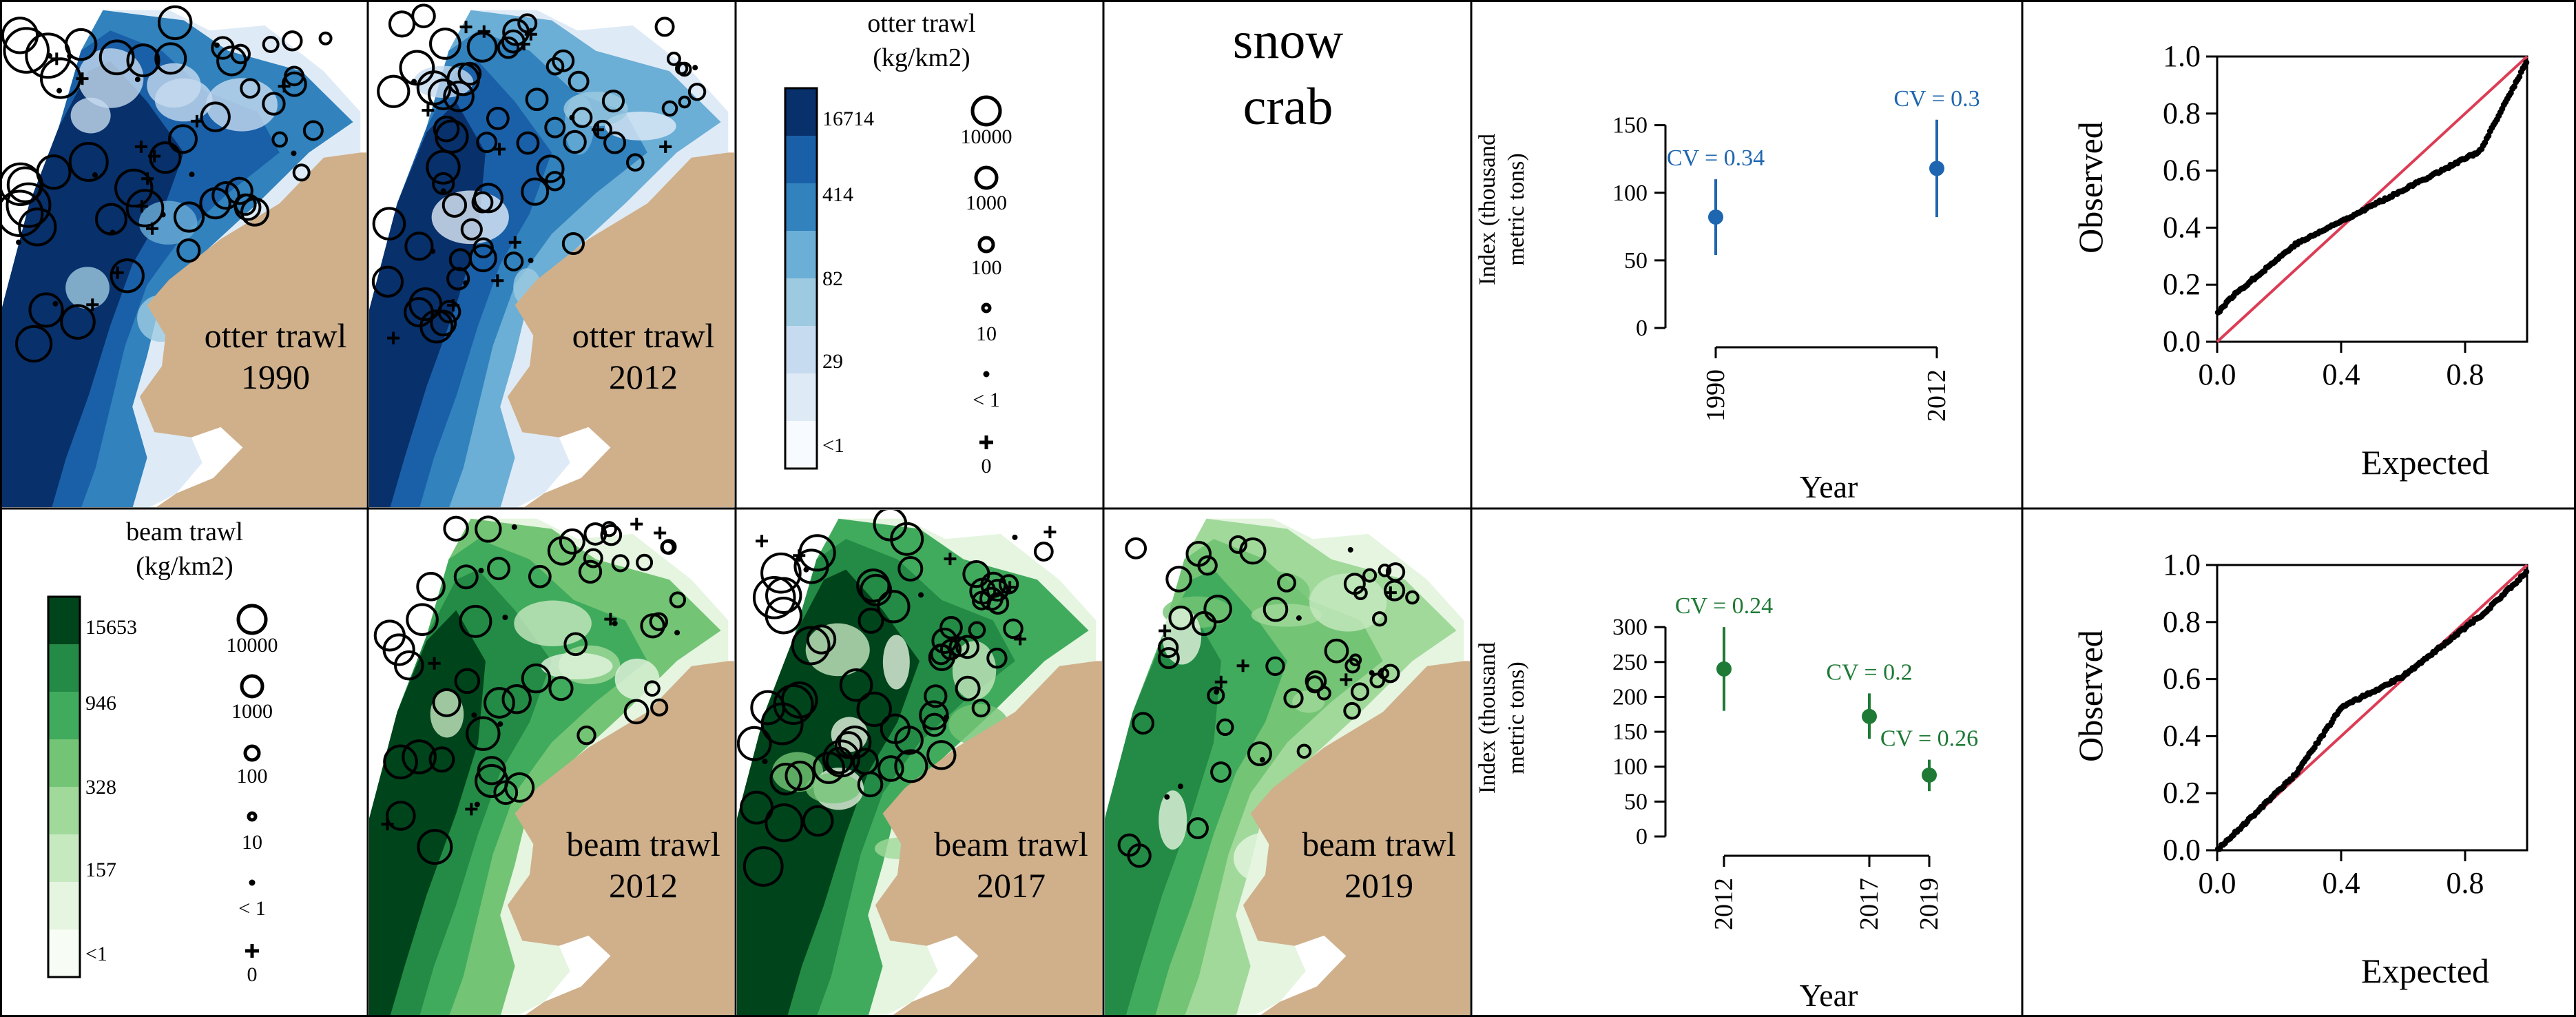 The height and width of the screenshot is (1017, 2576). What do you see at coordinates (276, 356) in the screenshot?
I see `map-label-otter-1990: otter trawl 1990` at bounding box center [276, 356].